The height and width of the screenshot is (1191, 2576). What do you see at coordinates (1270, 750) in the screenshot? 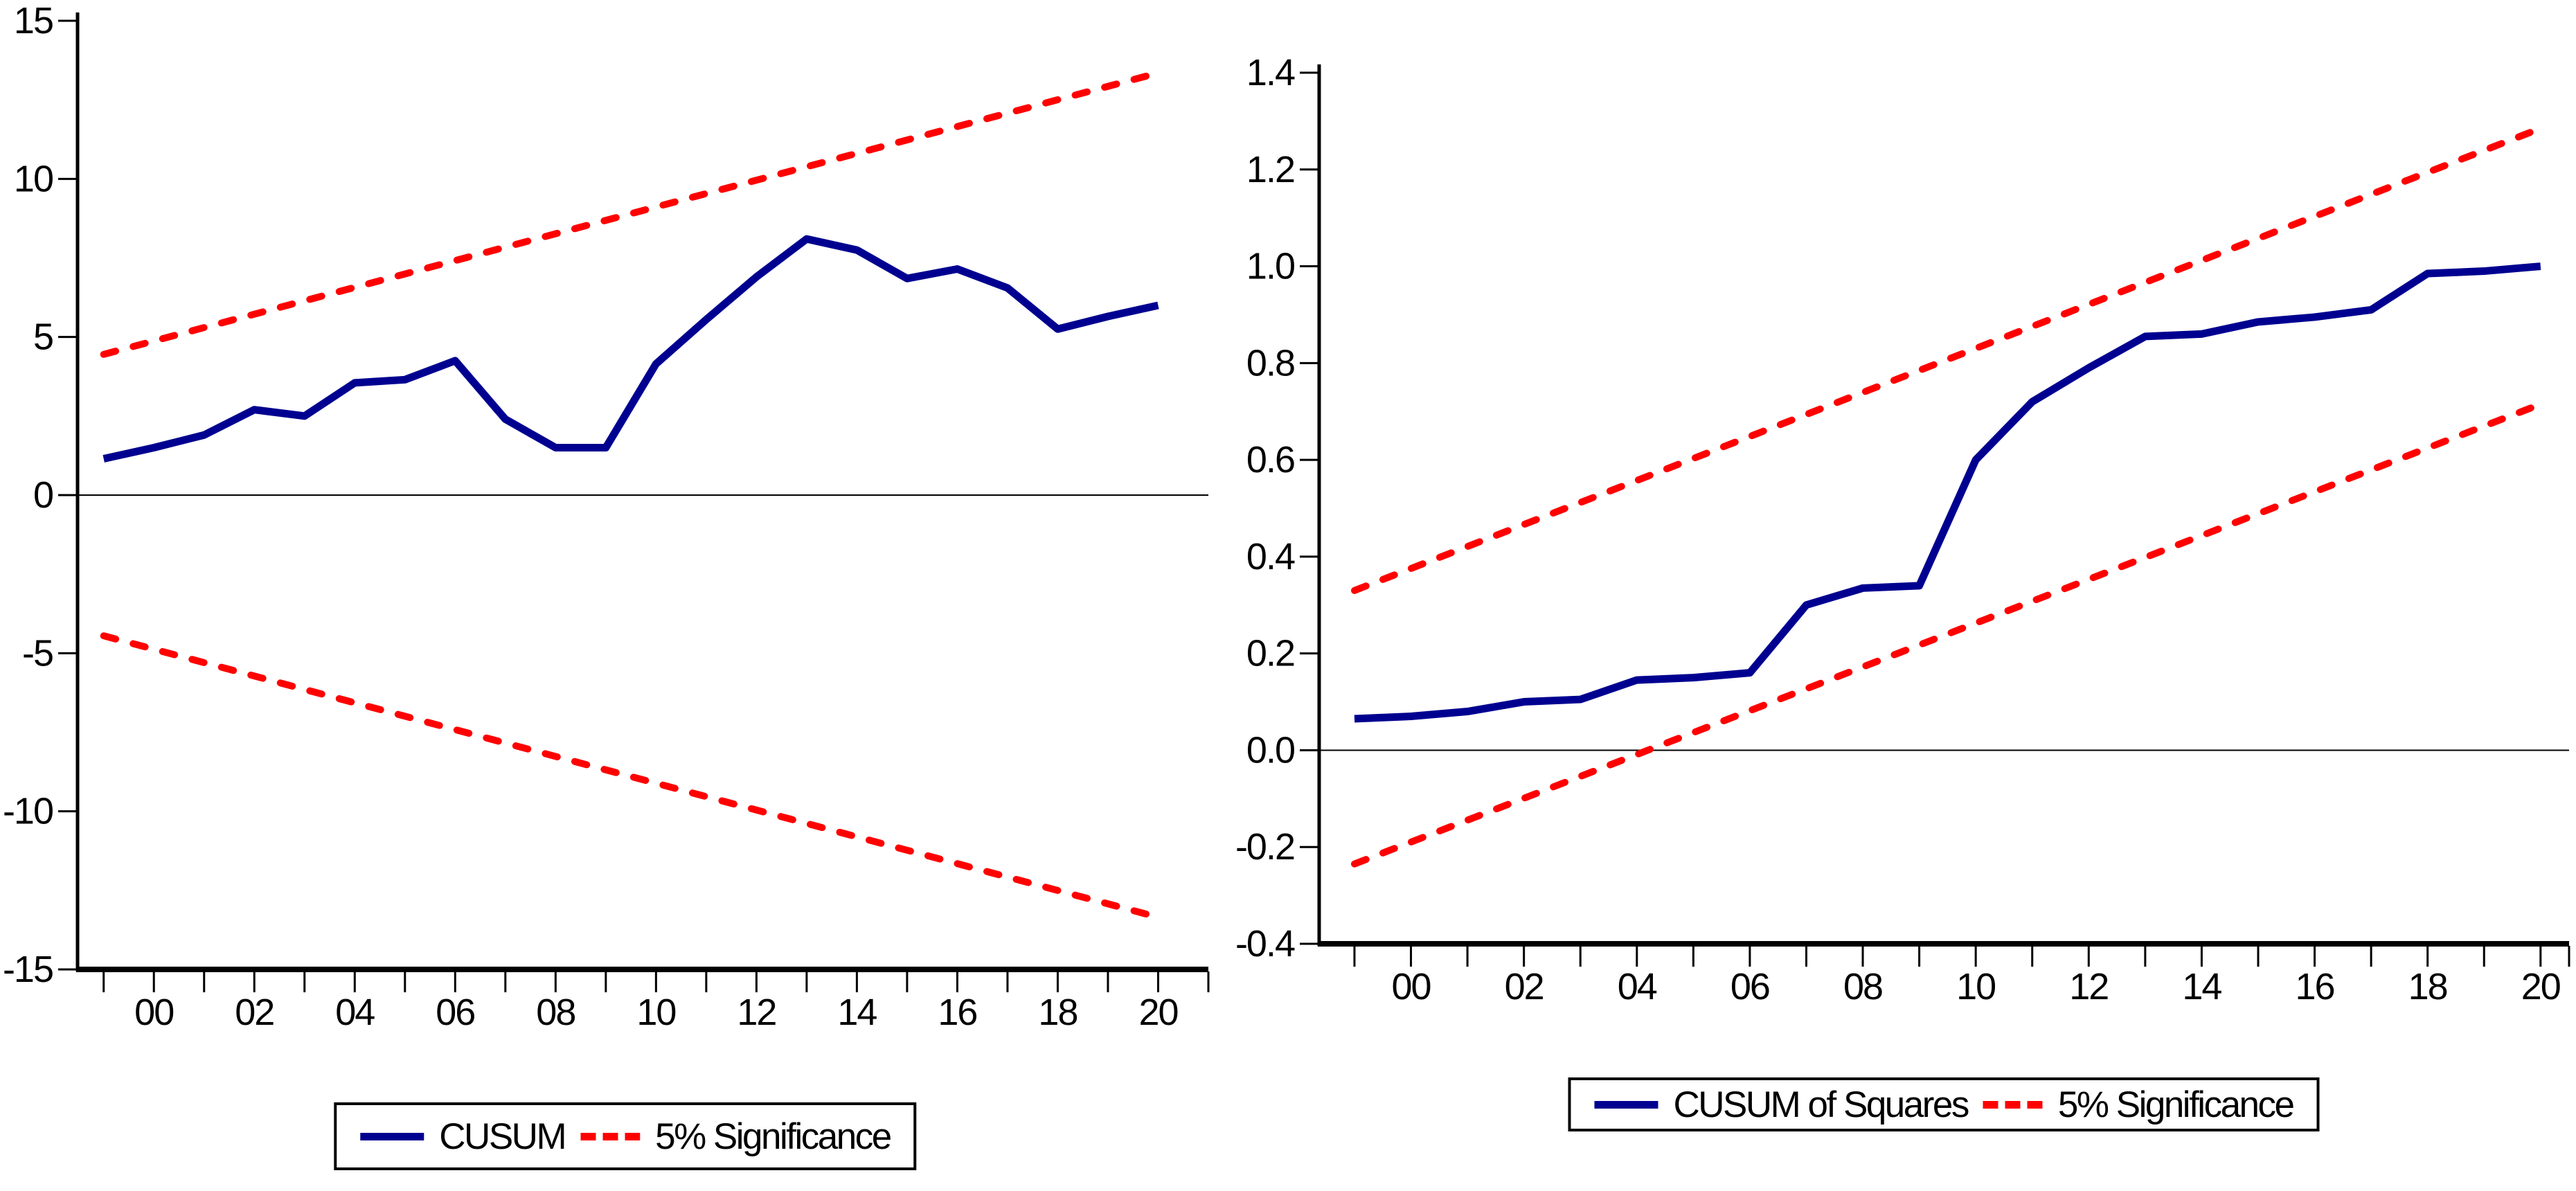
I see `cusumsq-y-tick-label: 0.0` at bounding box center [1270, 750].